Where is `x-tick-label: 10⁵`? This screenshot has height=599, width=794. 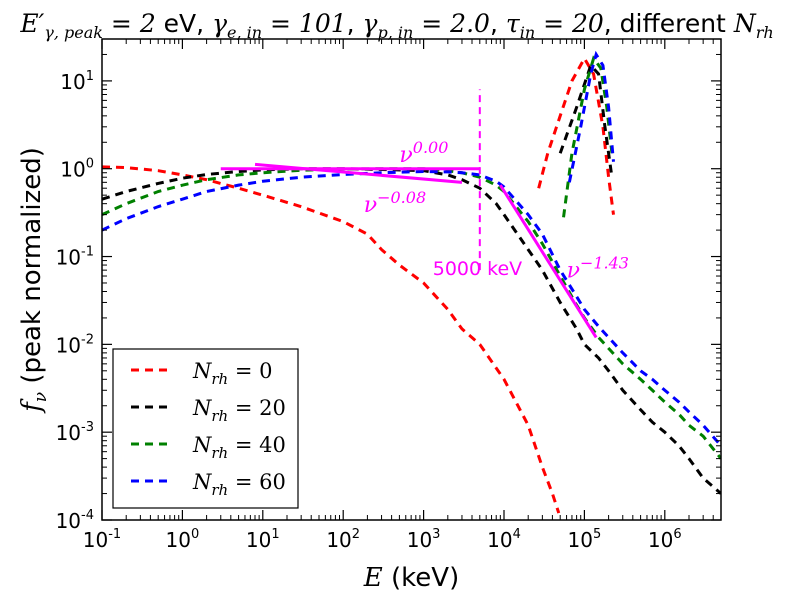 x-tick-label: 10⁵ is located at coordinates (585, 539).